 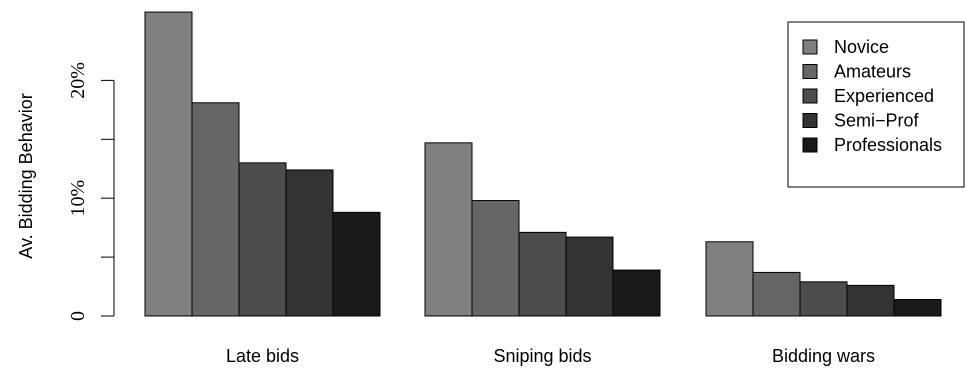 What do you see at coordinates (542, 356) in the screenshot?
I see `category-label: Sniping bids` at bounding box center [542, 356].